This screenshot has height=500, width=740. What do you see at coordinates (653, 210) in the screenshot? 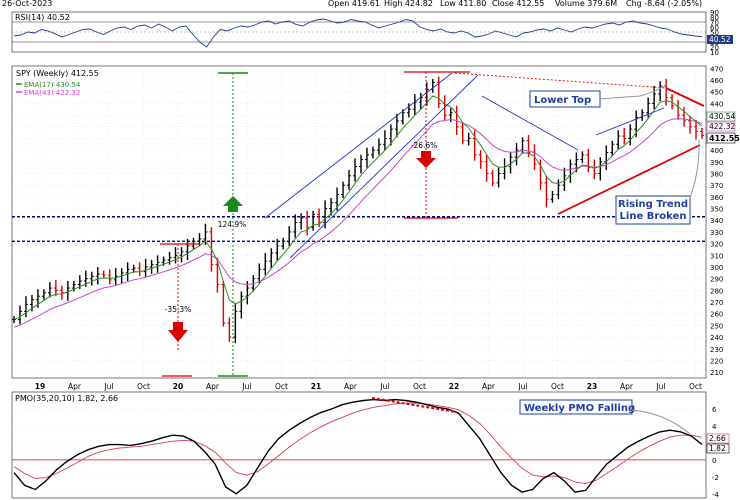
I see `rising-trend-box` at bounding box center [653, 210].